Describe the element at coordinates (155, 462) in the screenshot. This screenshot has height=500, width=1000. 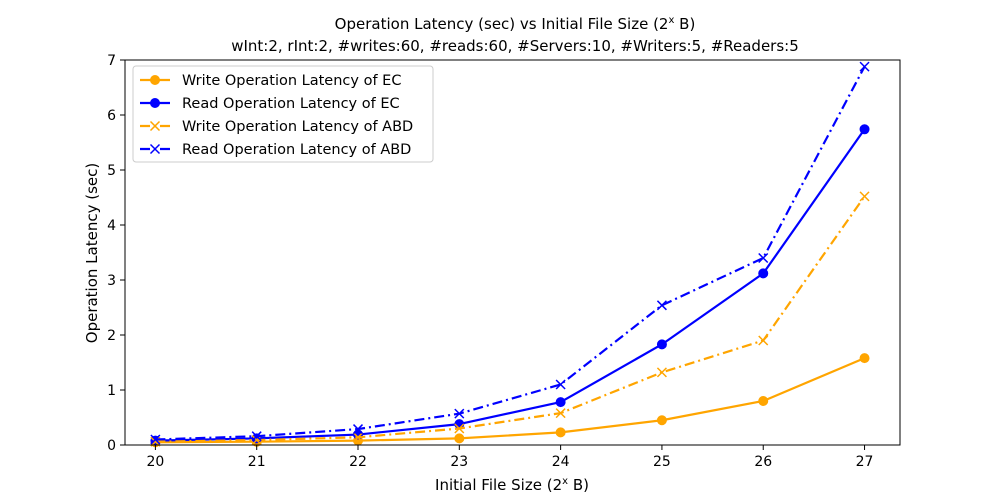
I see `x-tick-label: 20` at that location.